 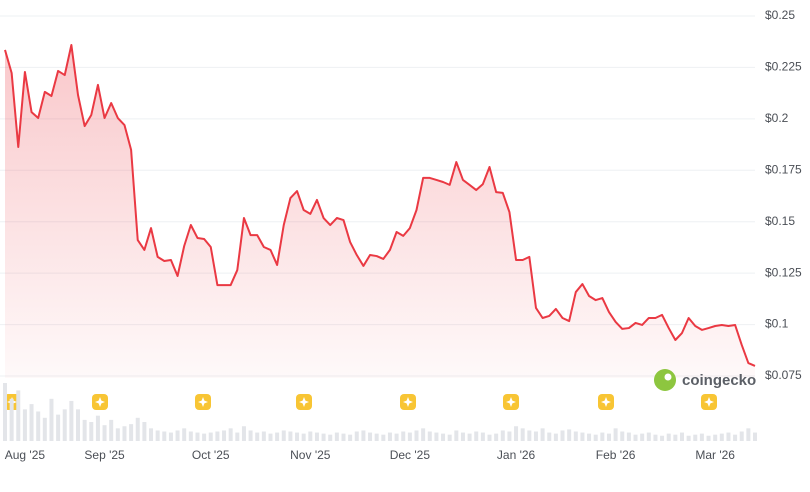 I want to click on y-tick-label: $0.1, so click(x=777, y=324).